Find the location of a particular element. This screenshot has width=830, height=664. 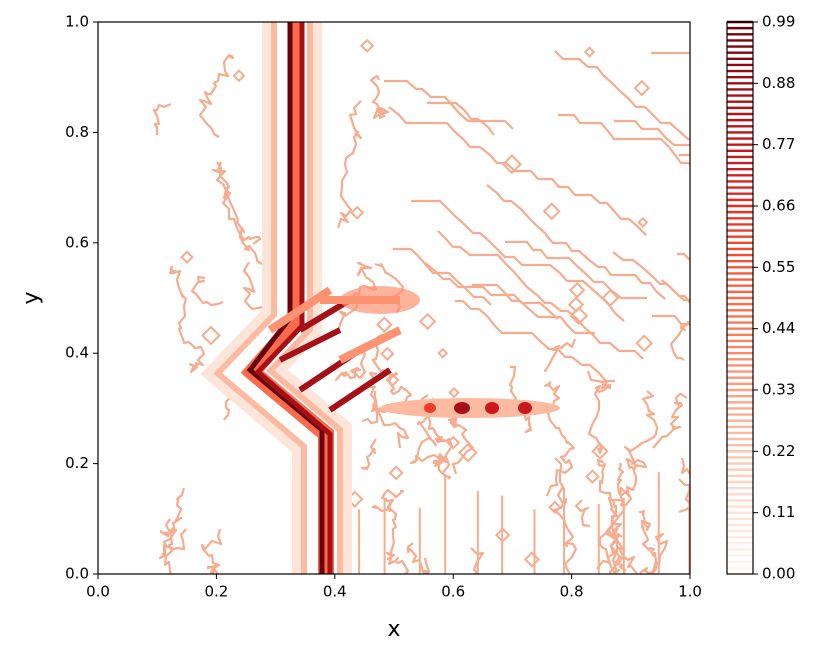

colorbar-tick-label: 0.11 is located at coordinates (778, 512).